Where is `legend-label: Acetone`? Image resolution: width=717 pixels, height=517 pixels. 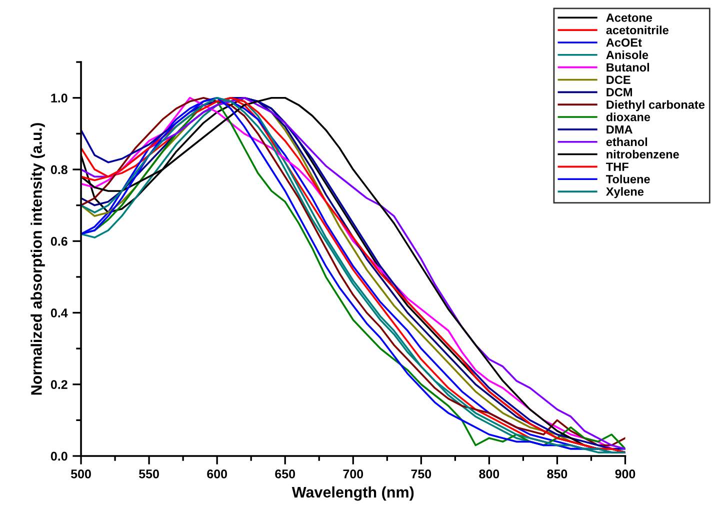 legend-label: Acetone is located at coordinates (629, 18).